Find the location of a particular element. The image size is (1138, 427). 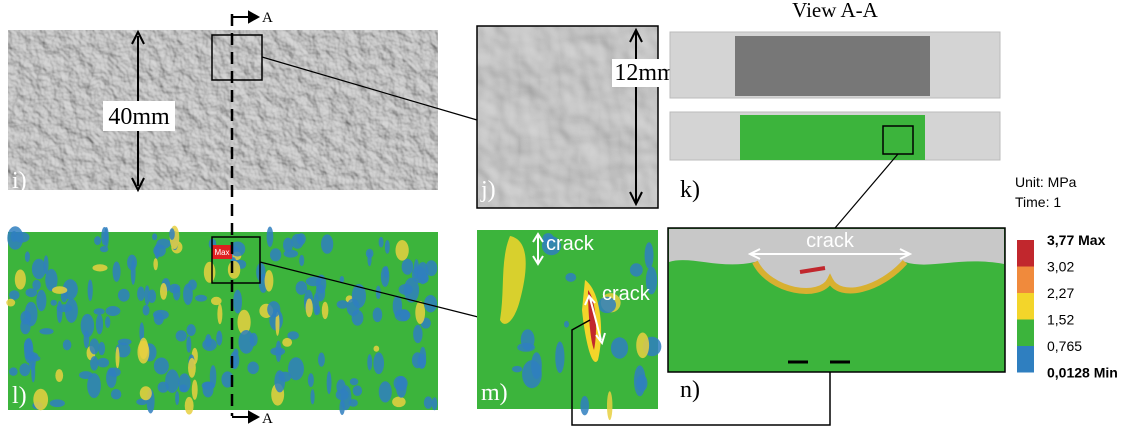

max-marker is located at coordinates (222, 252).